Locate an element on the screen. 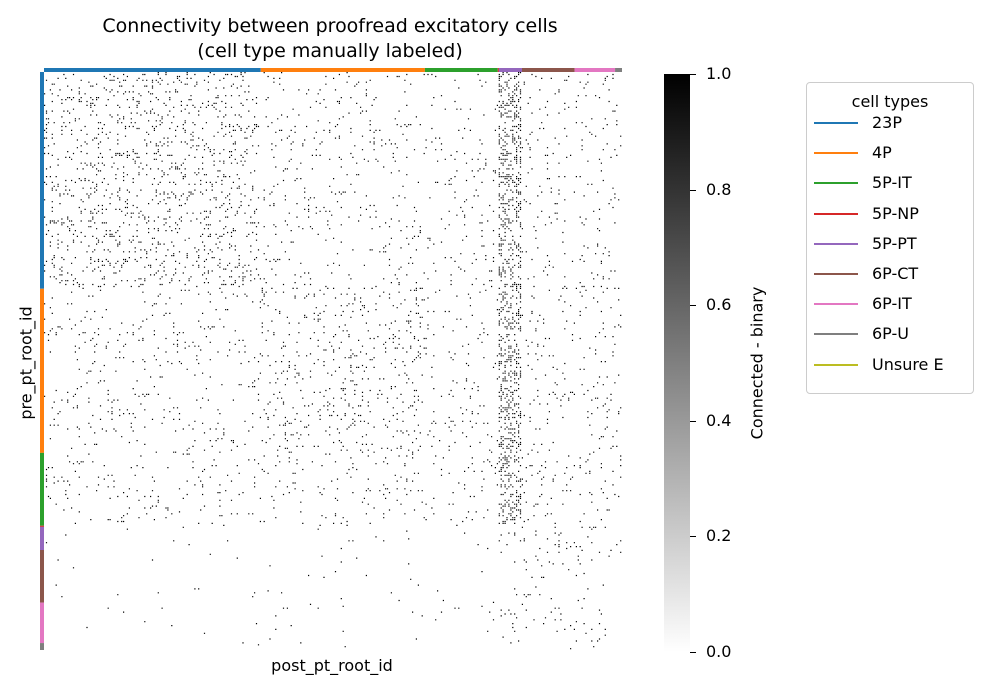 This screenshot has width=988, height=696. legend-label: 4P is located at coordinates (882, 153).